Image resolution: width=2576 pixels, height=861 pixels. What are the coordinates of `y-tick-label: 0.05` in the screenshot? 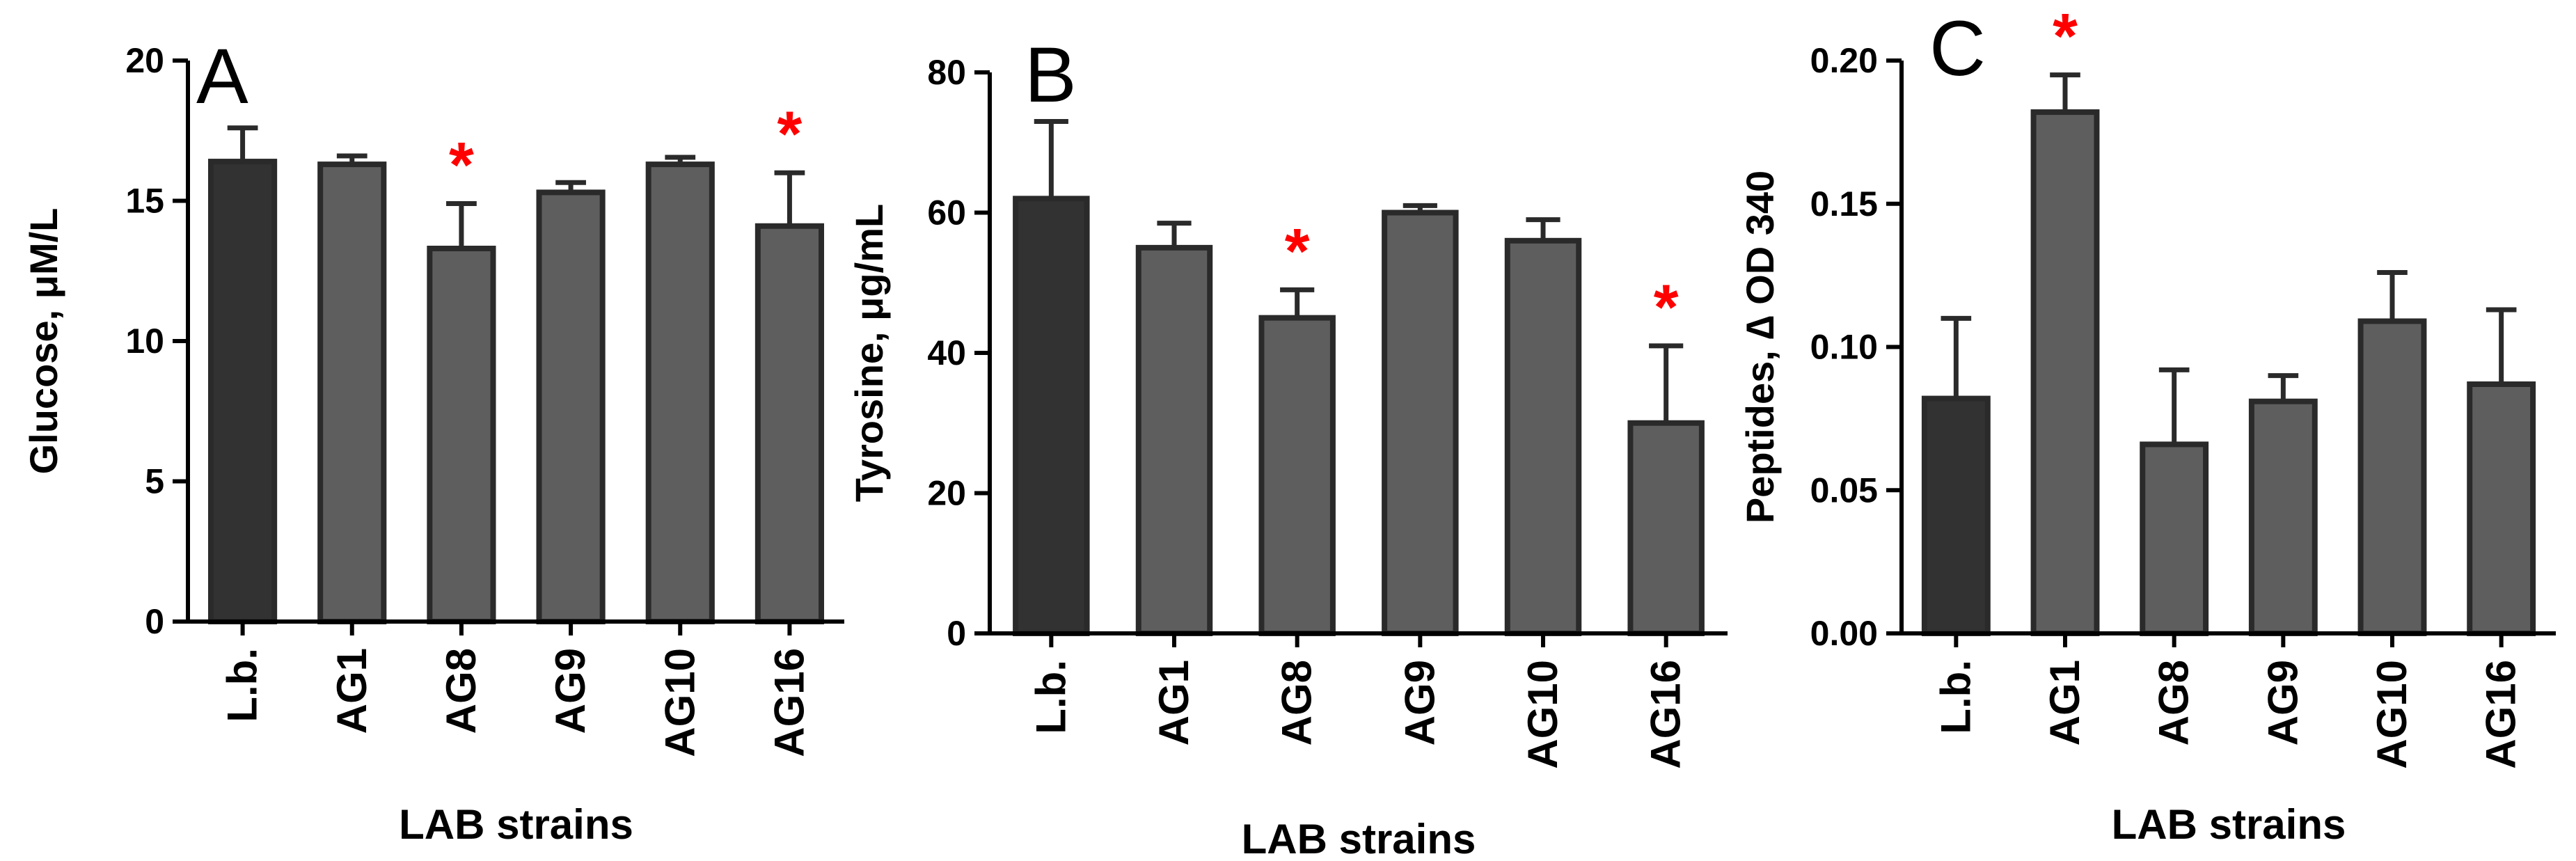 It's located at (1844, 490).